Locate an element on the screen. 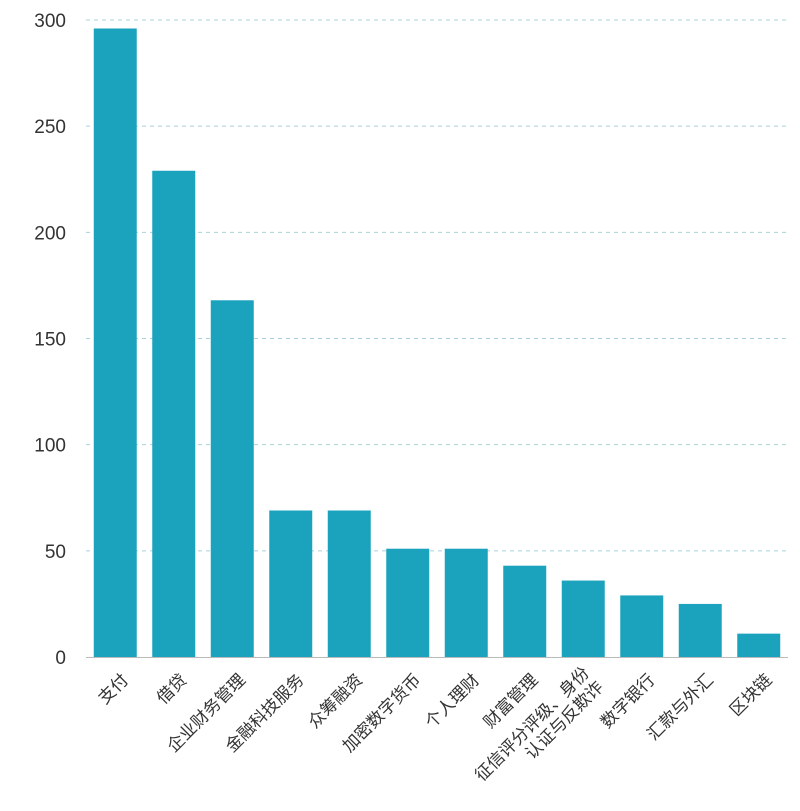 The height and width of the screenshot is (811, 800). x-tick-label: 借贷 is located at coordinates (172, 689).